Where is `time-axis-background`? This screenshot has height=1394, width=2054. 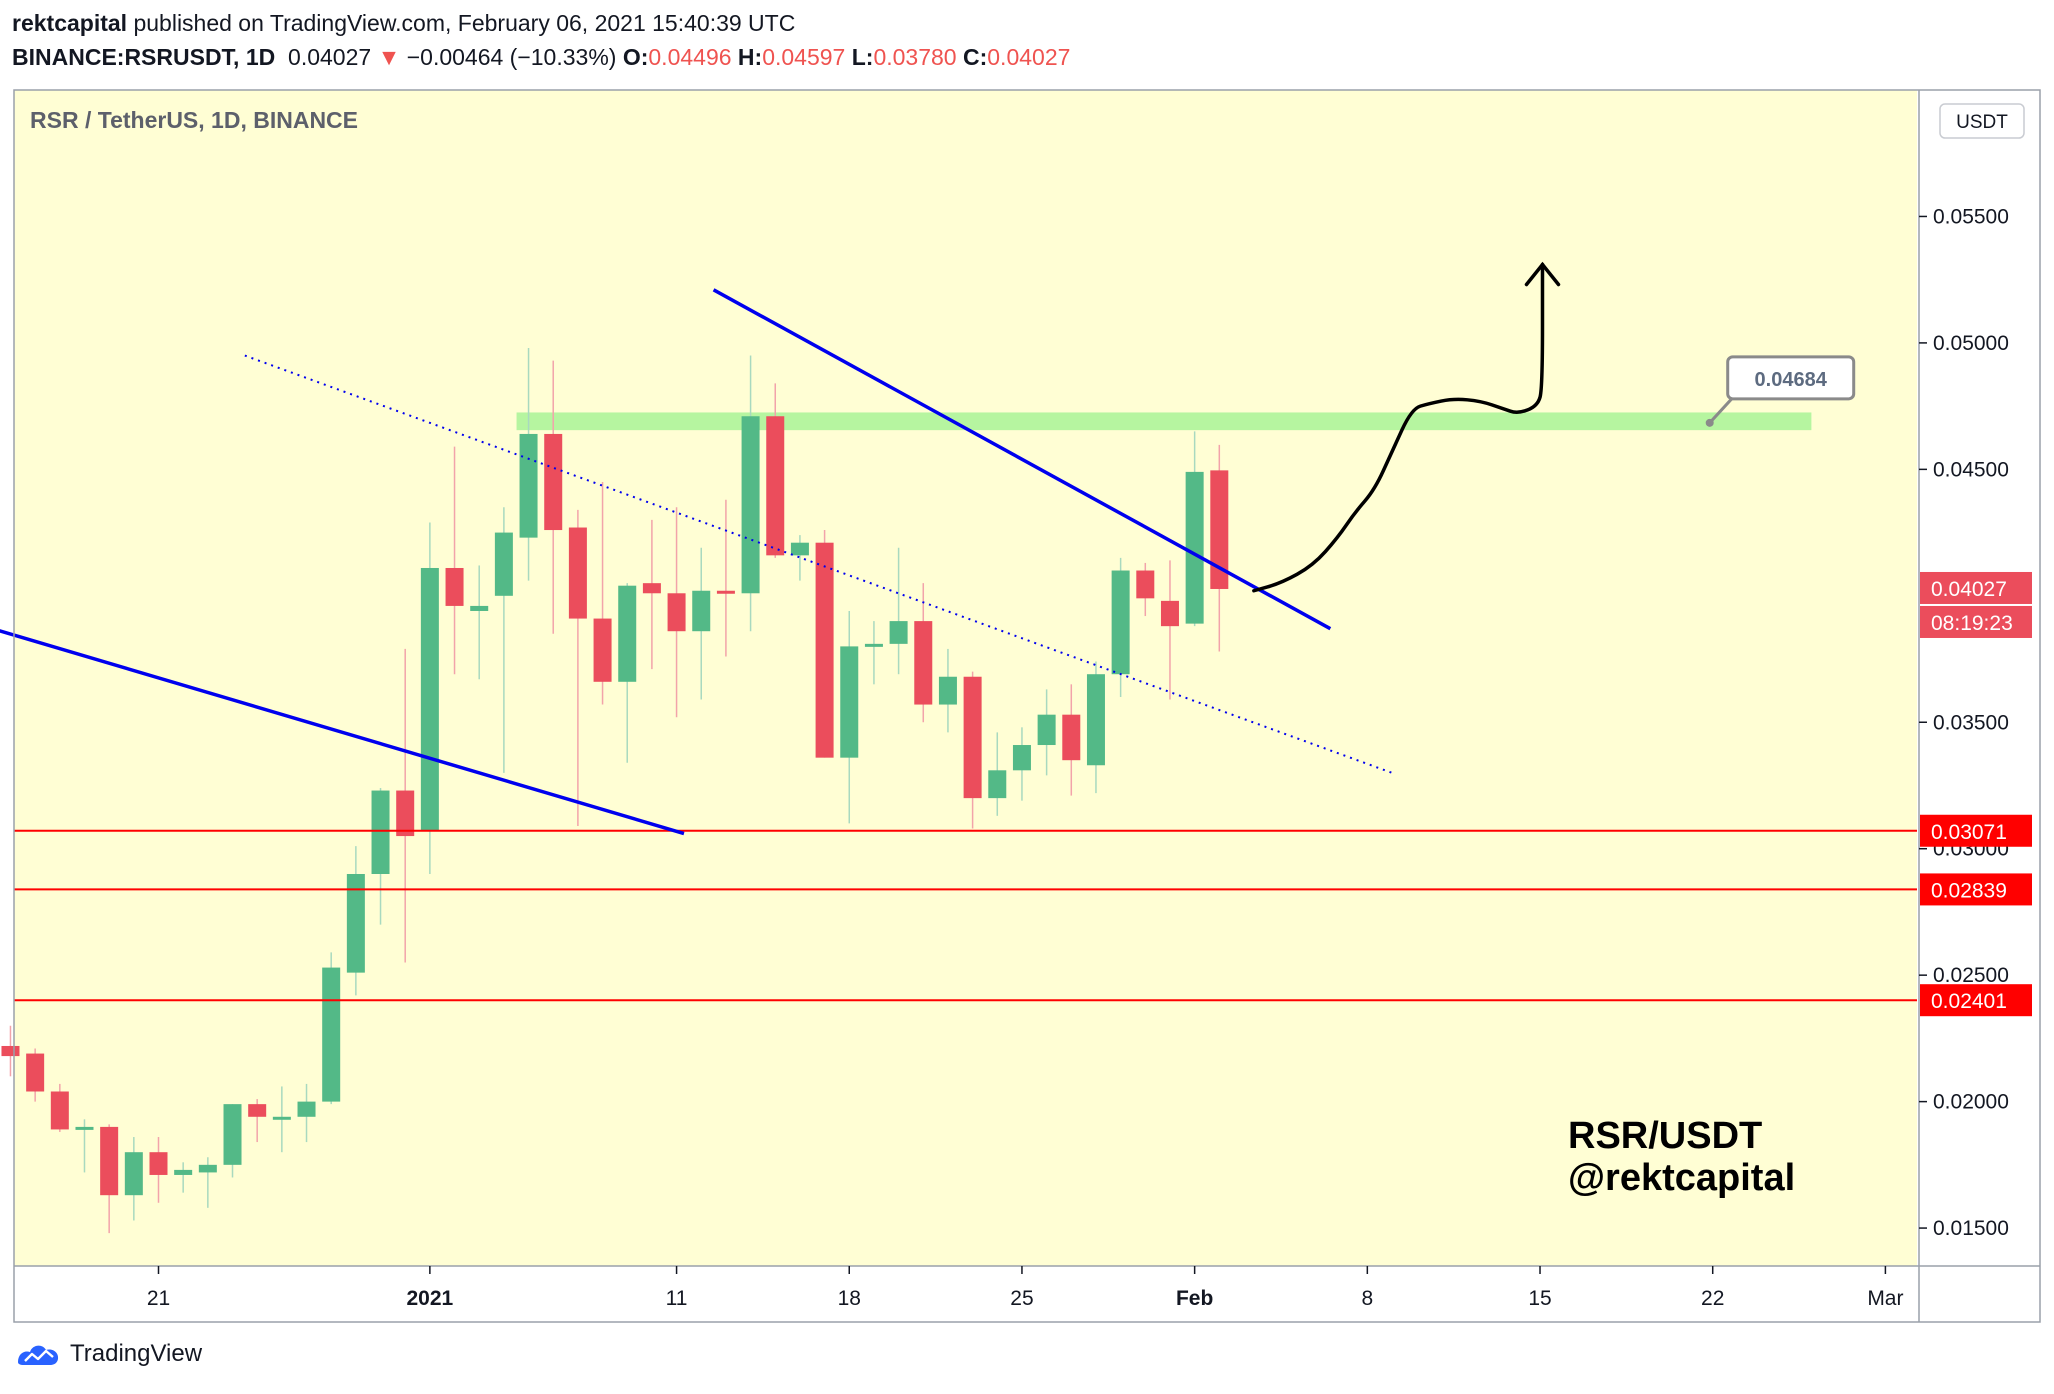 time-axis-background is located at coordinates (1027, 1294).